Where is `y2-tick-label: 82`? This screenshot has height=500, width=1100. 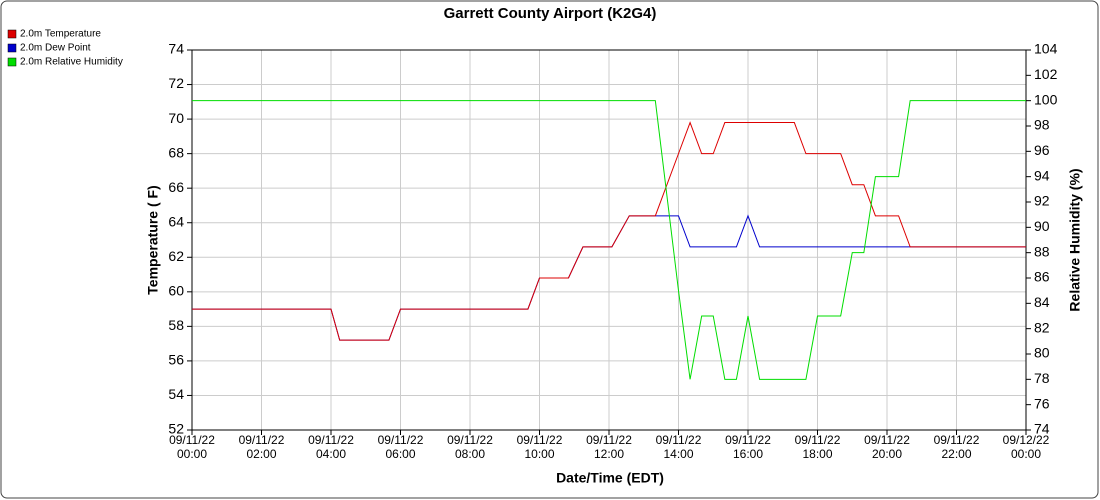 y2-tick-label: 82 is located at coordinates (1042, 327).